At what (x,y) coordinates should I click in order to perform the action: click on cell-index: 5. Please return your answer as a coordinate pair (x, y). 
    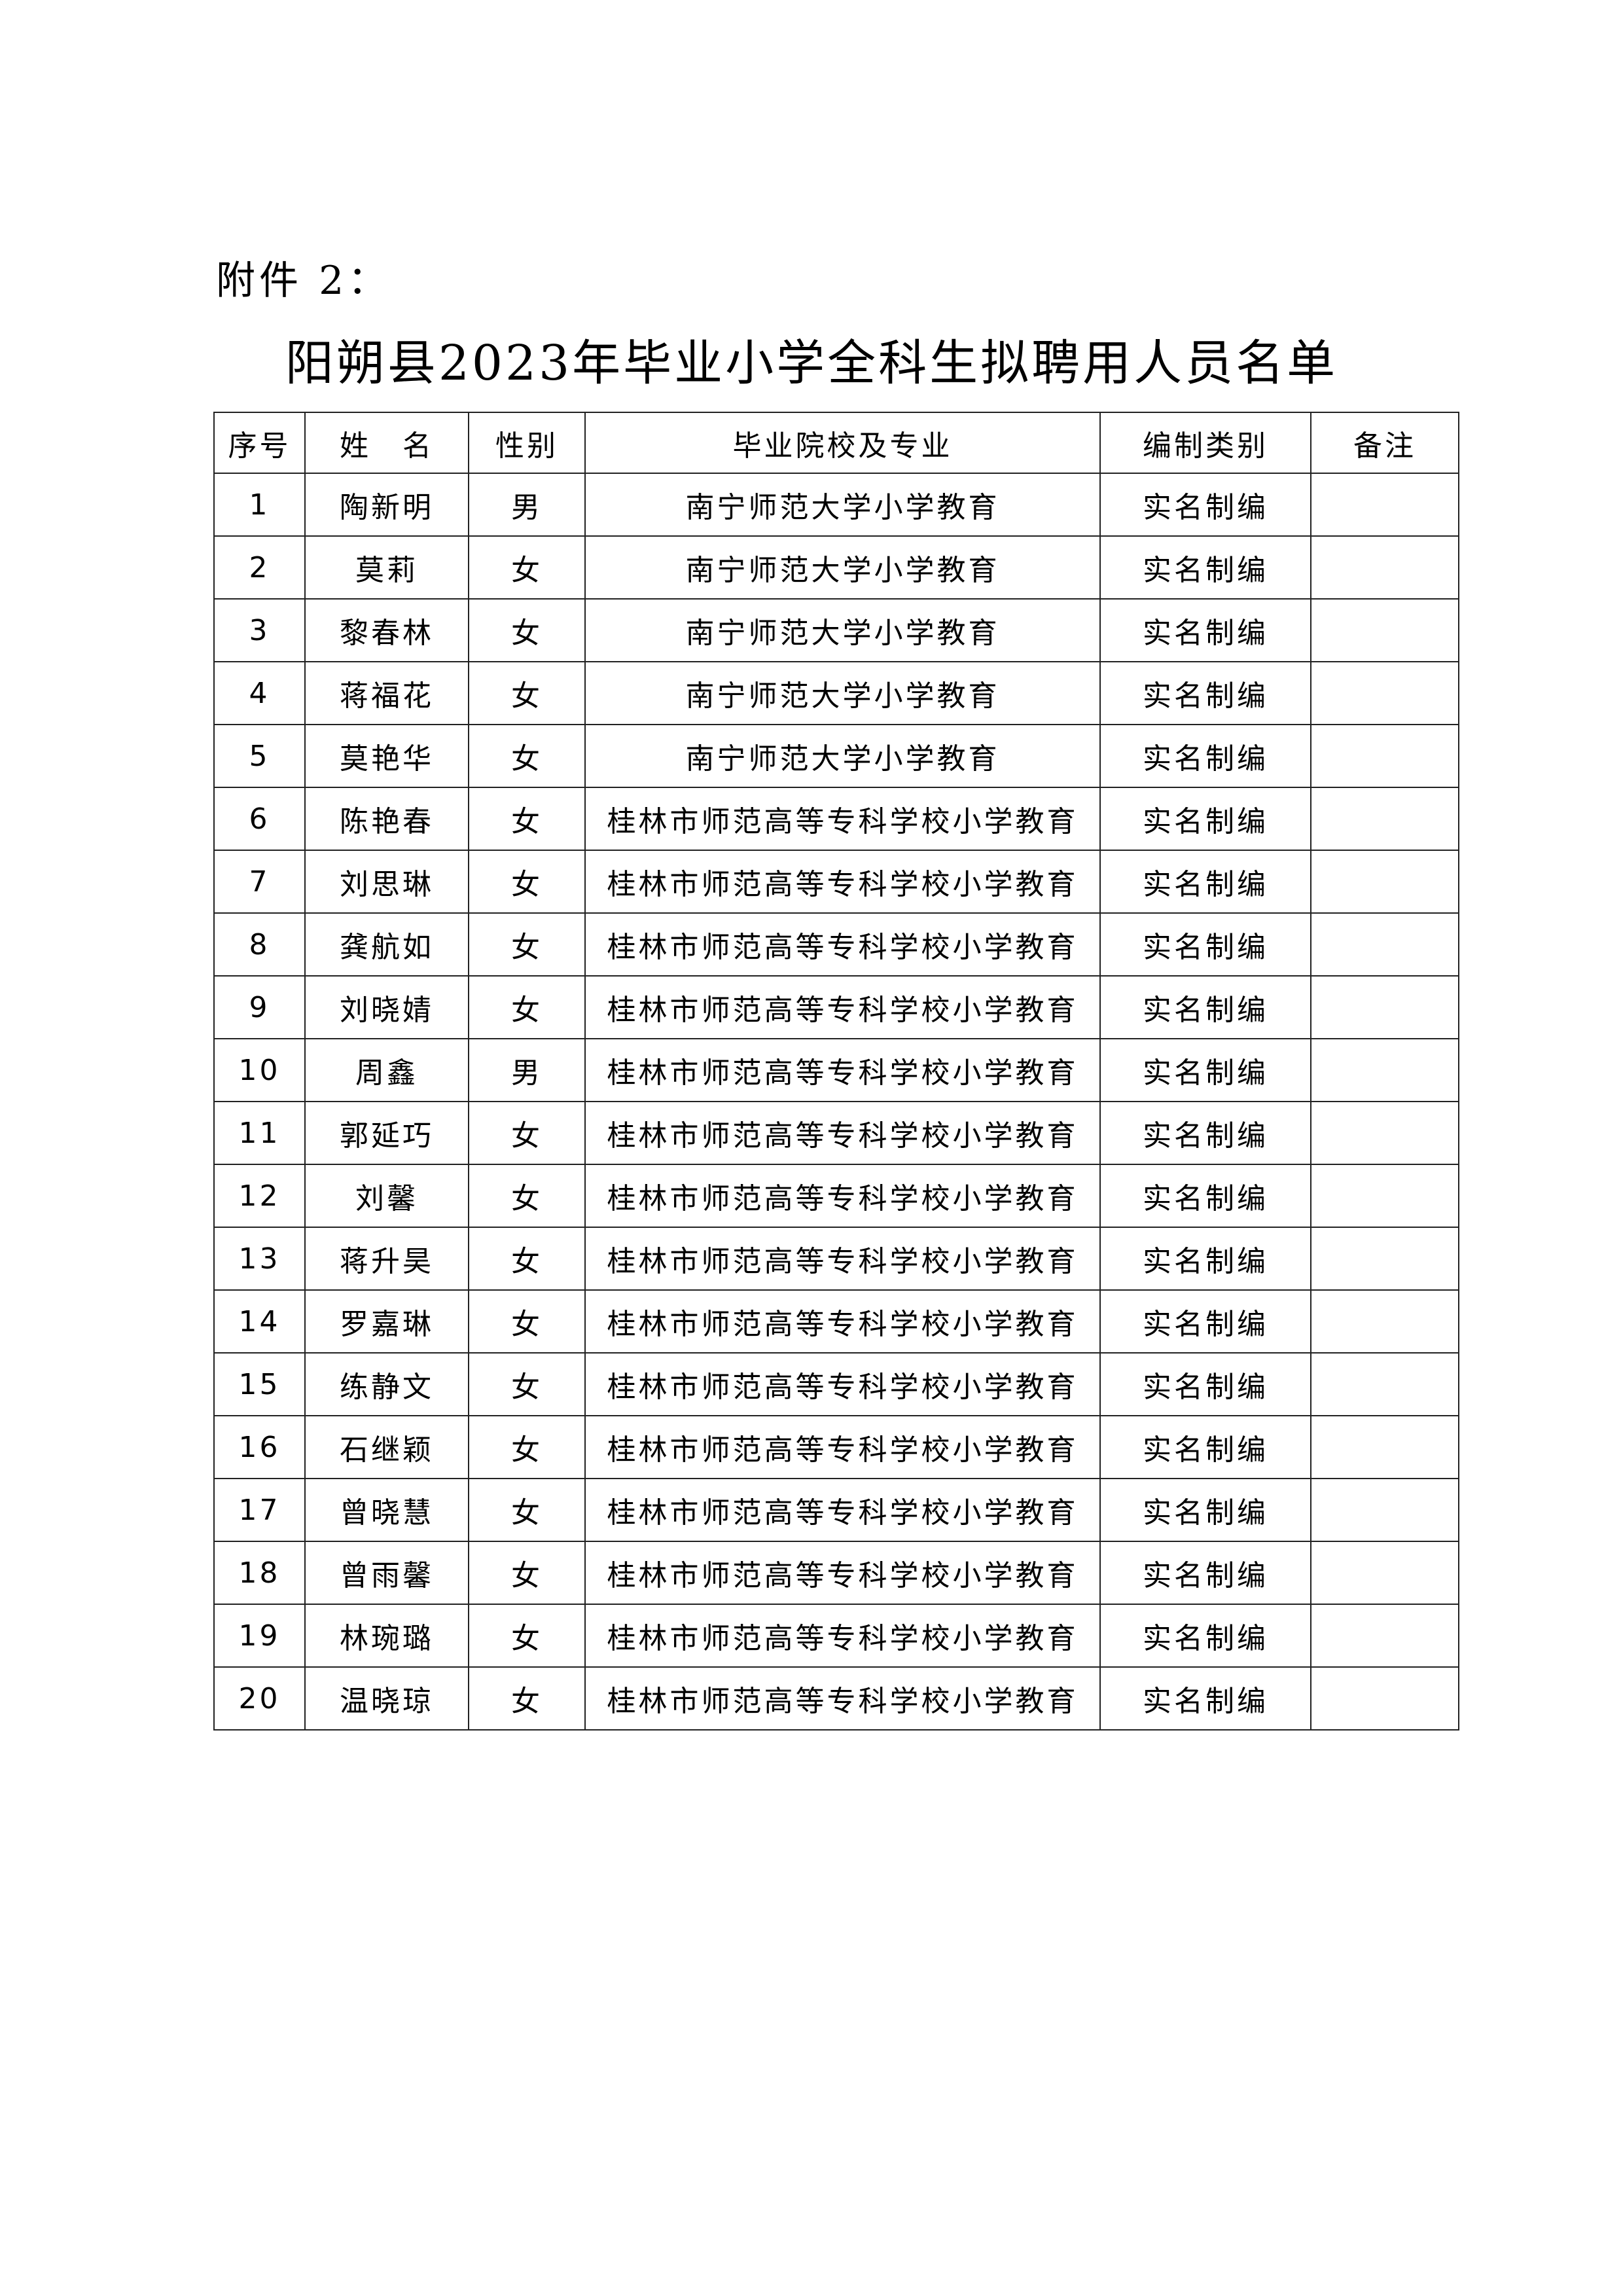
    Looking at the image, I should click on (259, 756).